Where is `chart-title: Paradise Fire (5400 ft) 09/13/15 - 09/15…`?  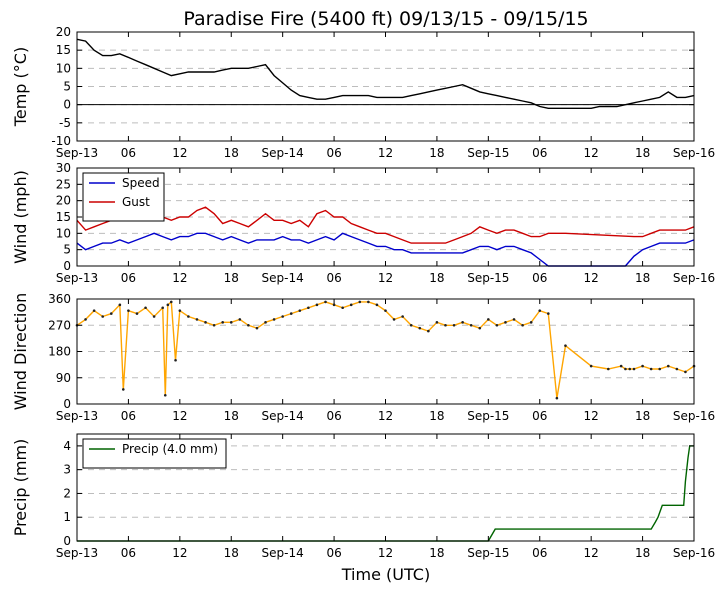
chart-title: Paradise Fire (5400 ft) 09/13/15 - 09/15… is located at coordinates (385, 19).